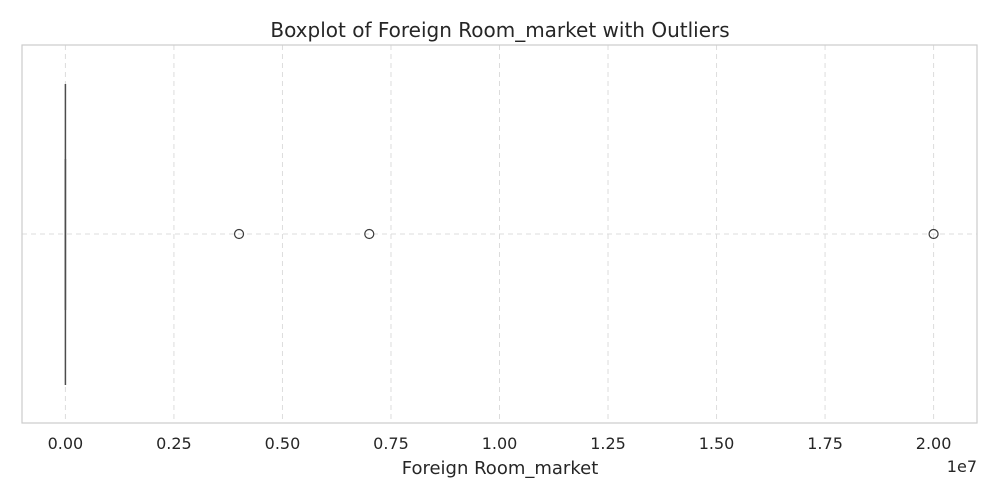  Describe the element at coordinates (66, 443) in the screenshot. I see `x-tick-label-0: 0.00` at that location.